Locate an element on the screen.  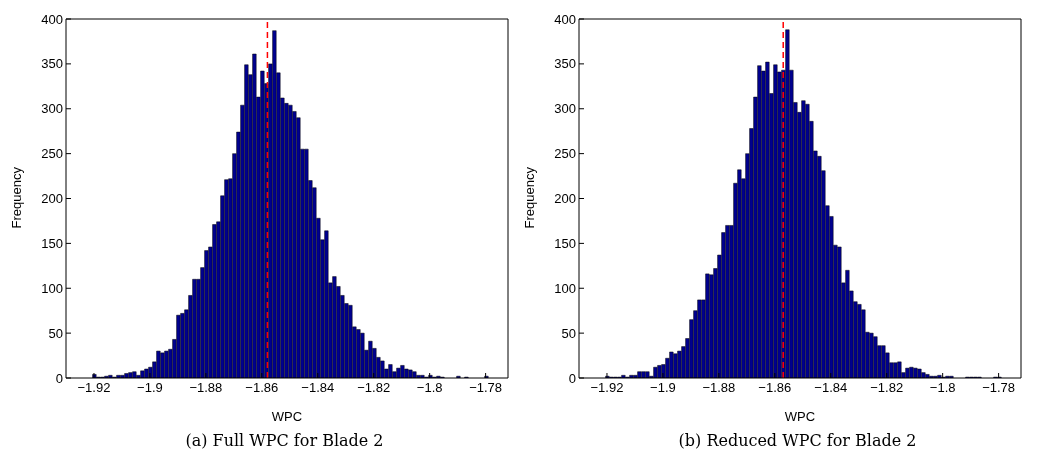
text: (b) Reduced WPC for Blade 2 is located at coordinates (797, 440).